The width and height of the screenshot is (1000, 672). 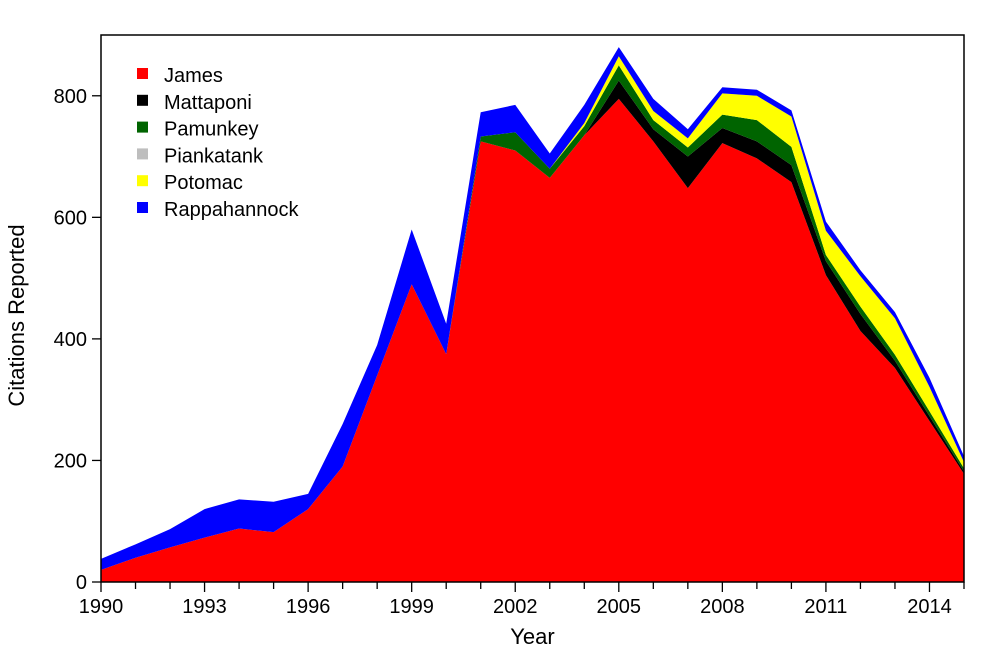 I want to click on legend-swatch-james, so click(x=142, y=73).